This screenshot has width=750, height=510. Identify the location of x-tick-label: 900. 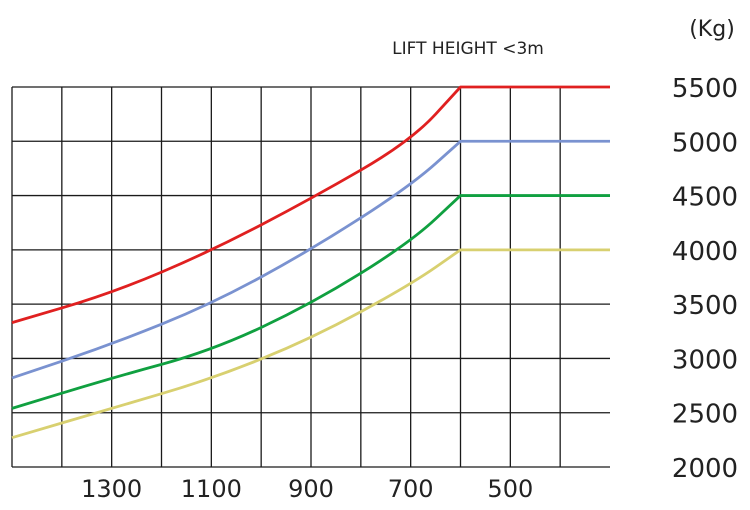
(311, 489).